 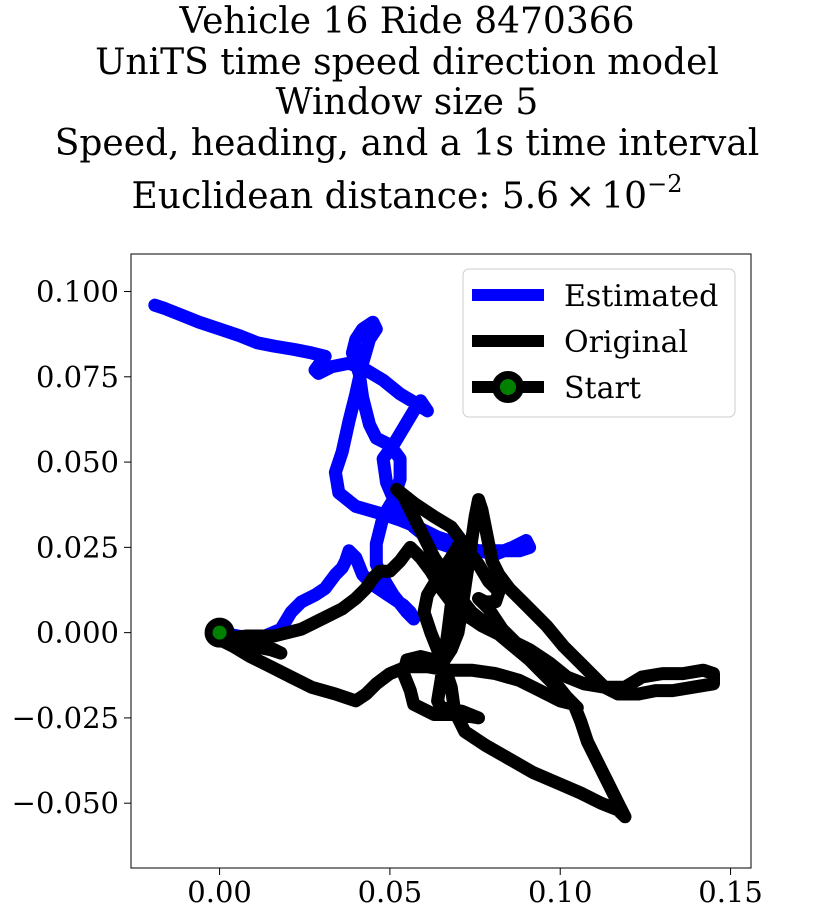 I want to click on title-line-4: Speed, heading, and a 1s time interval, so click(x=407, y=143).